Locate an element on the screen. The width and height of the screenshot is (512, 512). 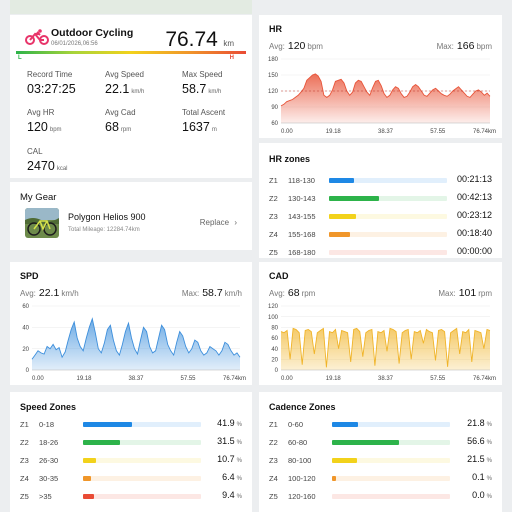
activity-title: Outdoor Cycling is located at coordinates (92, 33).